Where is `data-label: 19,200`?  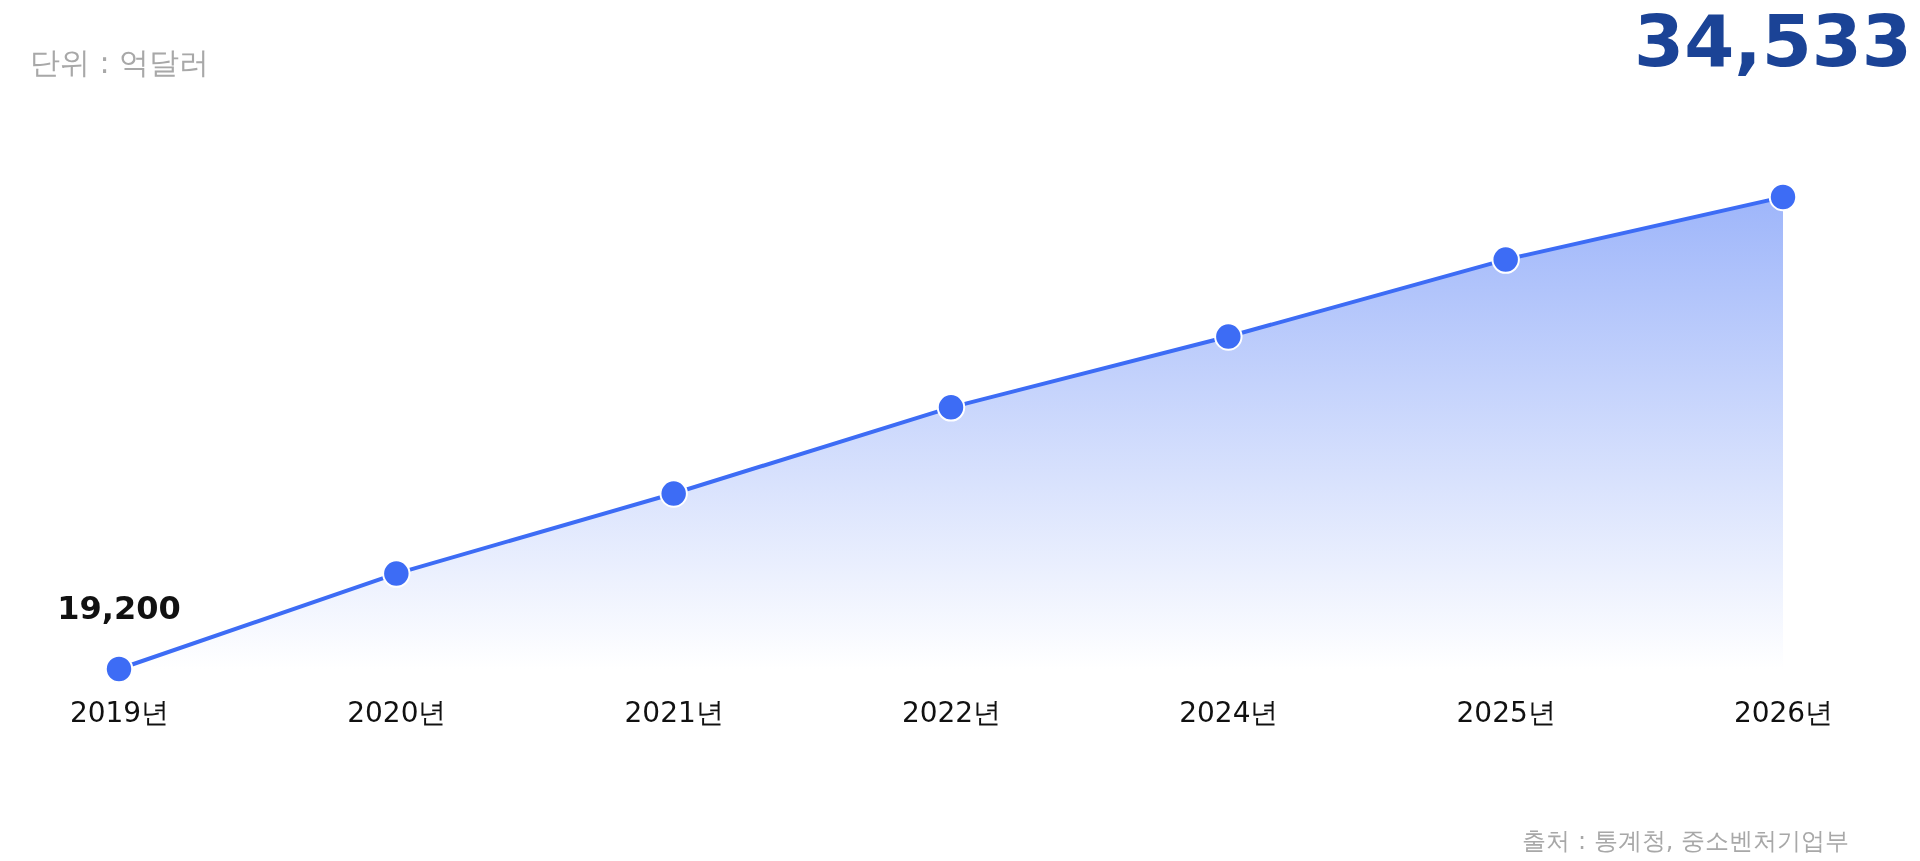
data-label: 19,200 is located at coordinates (119, 608).